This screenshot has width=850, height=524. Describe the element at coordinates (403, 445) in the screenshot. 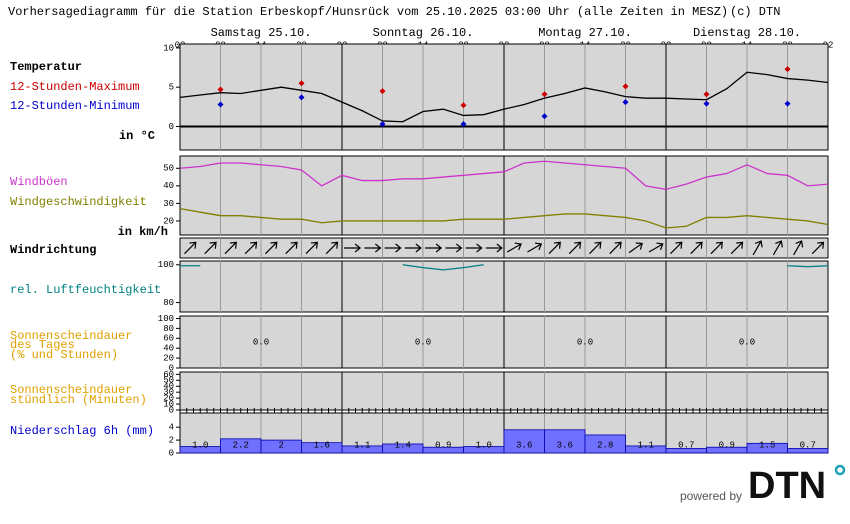

I see `value-label: 1.4` at that location.